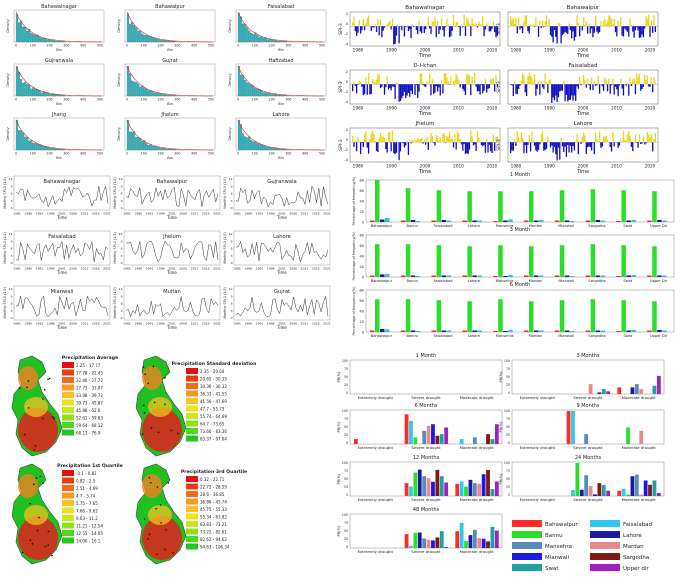 The image size is (680, 587). What do you see at coordinates (347, 92) in the screenshot?
I see `spi-ytick: -2` at bounding box center [347, 92].